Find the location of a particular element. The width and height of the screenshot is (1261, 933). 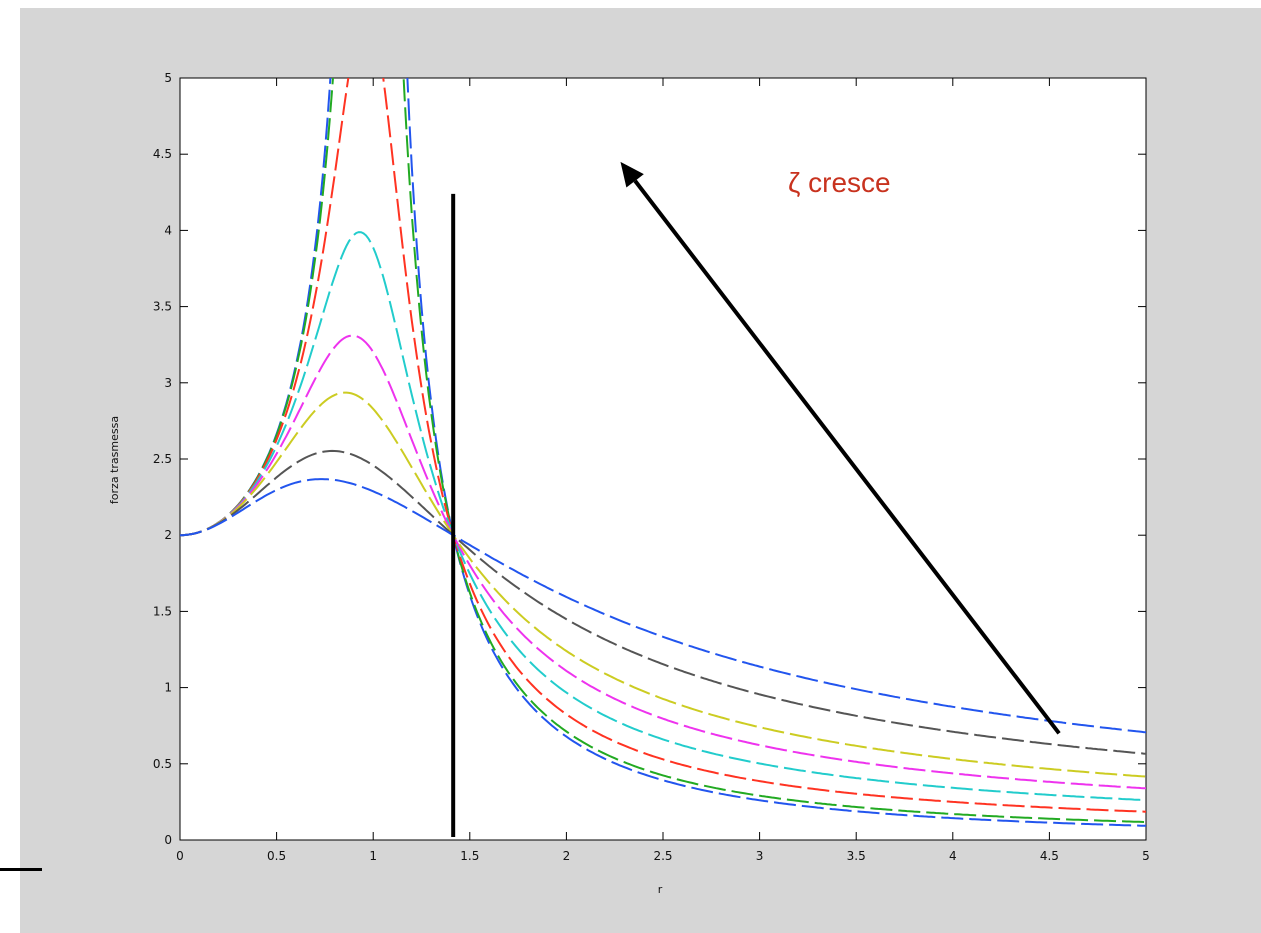

y-tick-label: 5 is located at coordinates (168, 78).